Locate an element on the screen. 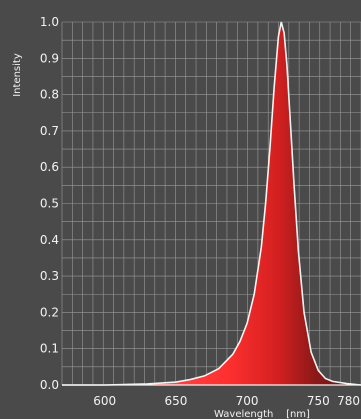 This screenshot has height=419, width=361. y-tick-label: 0.8 is located at coordinates (49, 95).